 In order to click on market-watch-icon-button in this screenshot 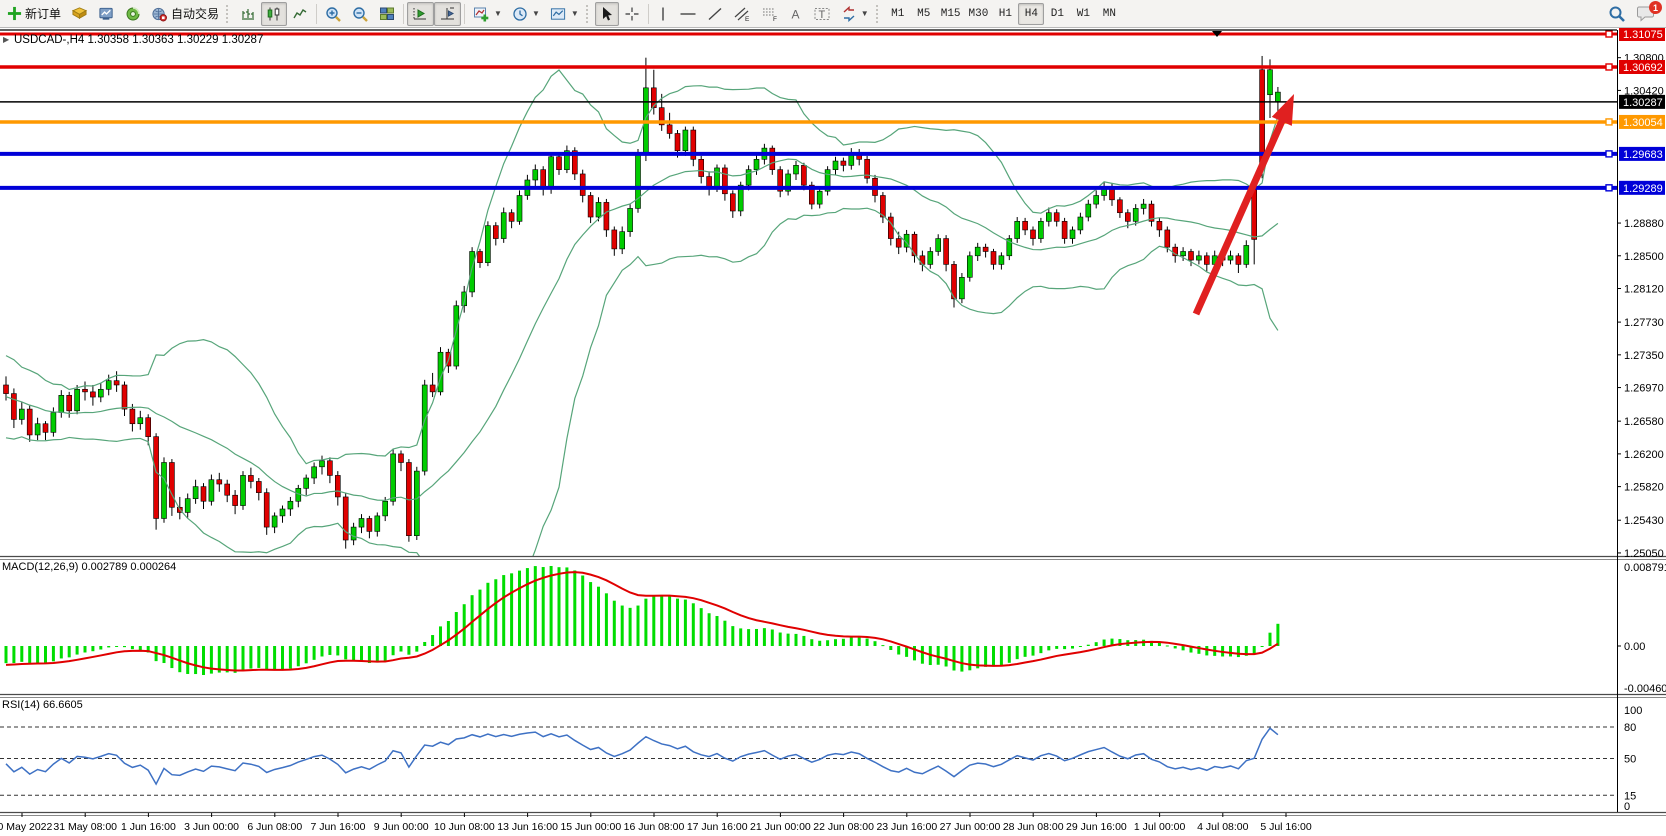, I will do `click(106, 14)`.